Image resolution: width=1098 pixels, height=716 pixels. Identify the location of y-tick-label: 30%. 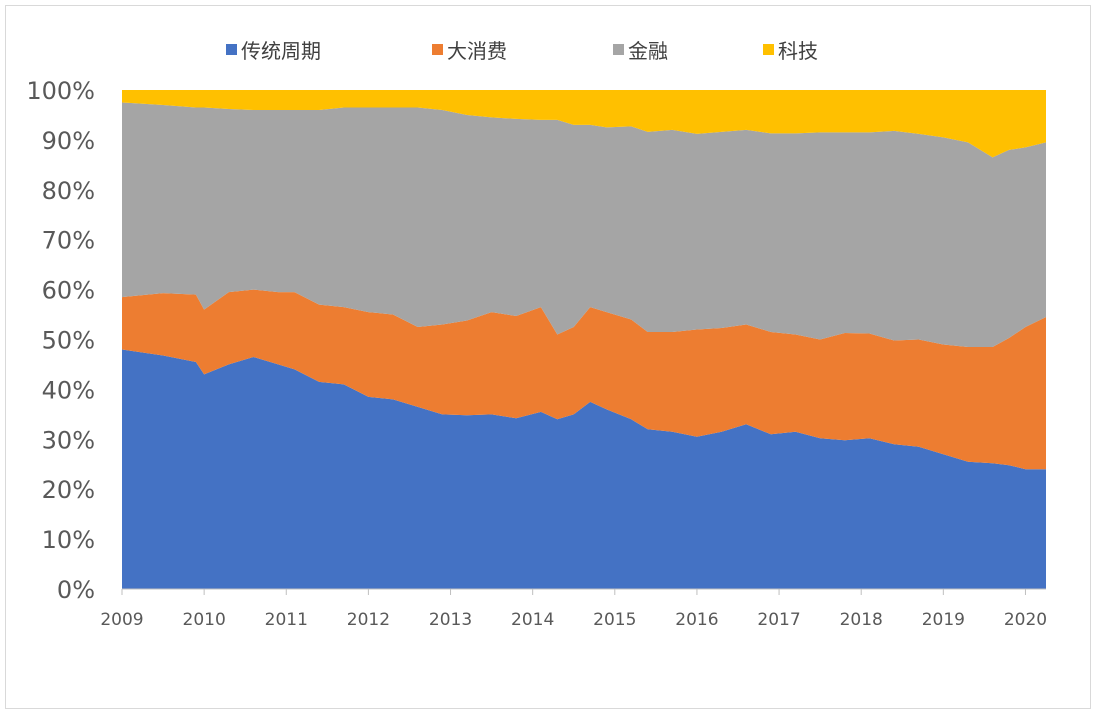
(68, 440).